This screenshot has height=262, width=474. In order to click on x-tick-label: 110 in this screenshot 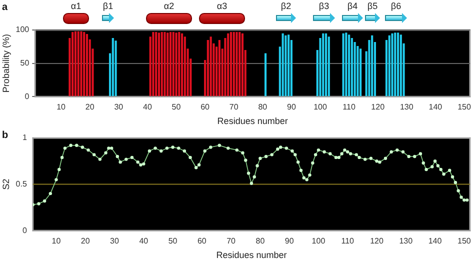, I will do `click(349, 107)`.